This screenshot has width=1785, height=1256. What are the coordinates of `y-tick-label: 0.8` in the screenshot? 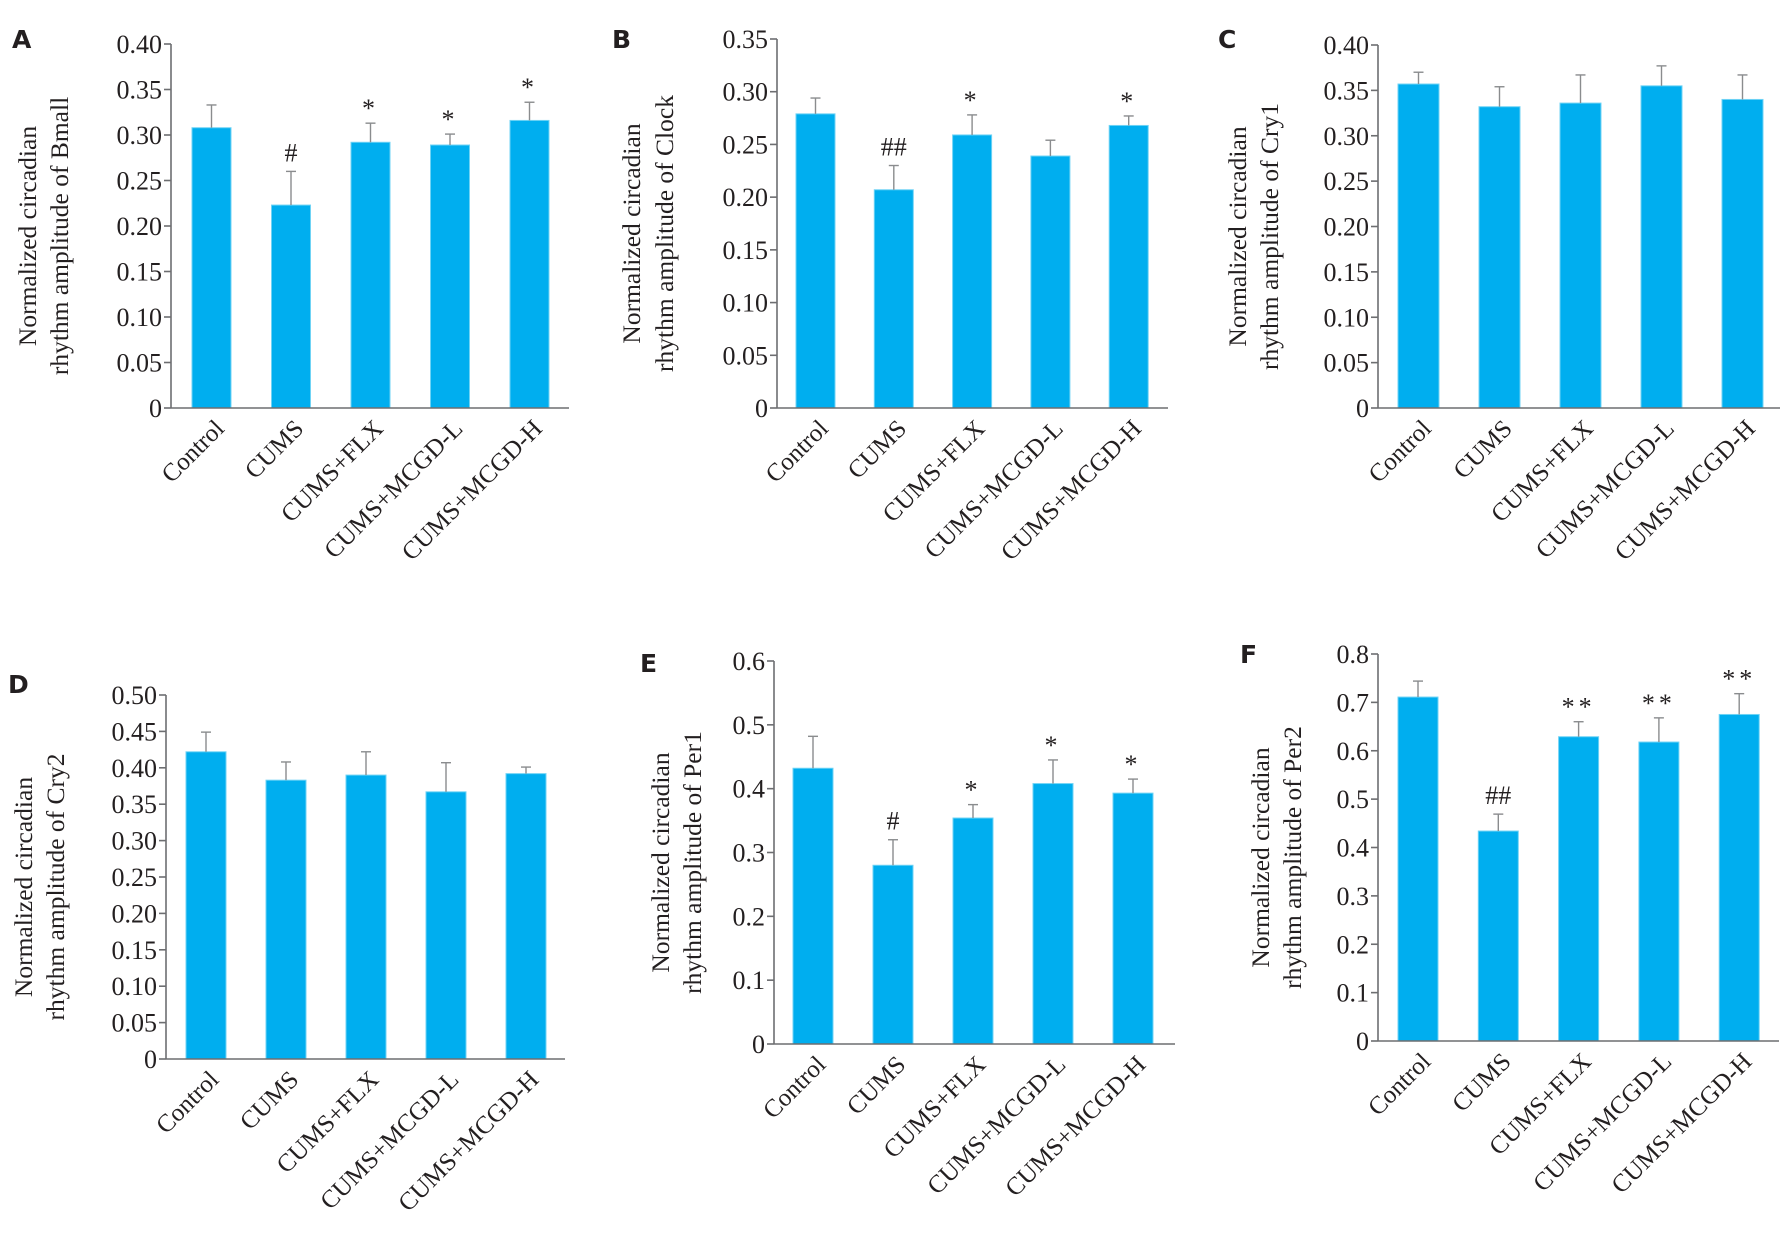 It's located at (1353, 654).